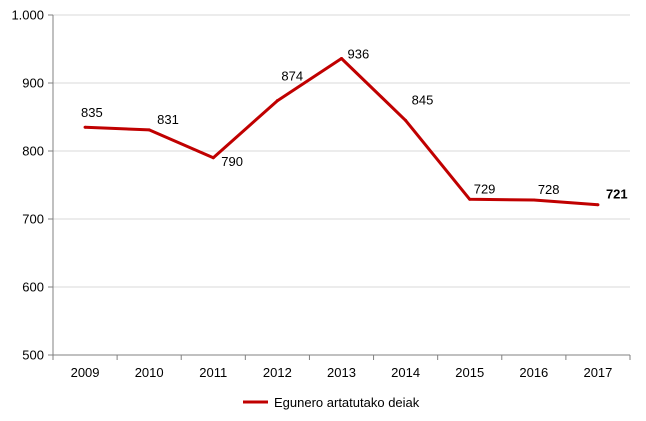 The image size is (646, 421). What do you see at coordinates (232, 161) in the screenshot?
I see `data-label: 790` at bounding box center [232, 161].